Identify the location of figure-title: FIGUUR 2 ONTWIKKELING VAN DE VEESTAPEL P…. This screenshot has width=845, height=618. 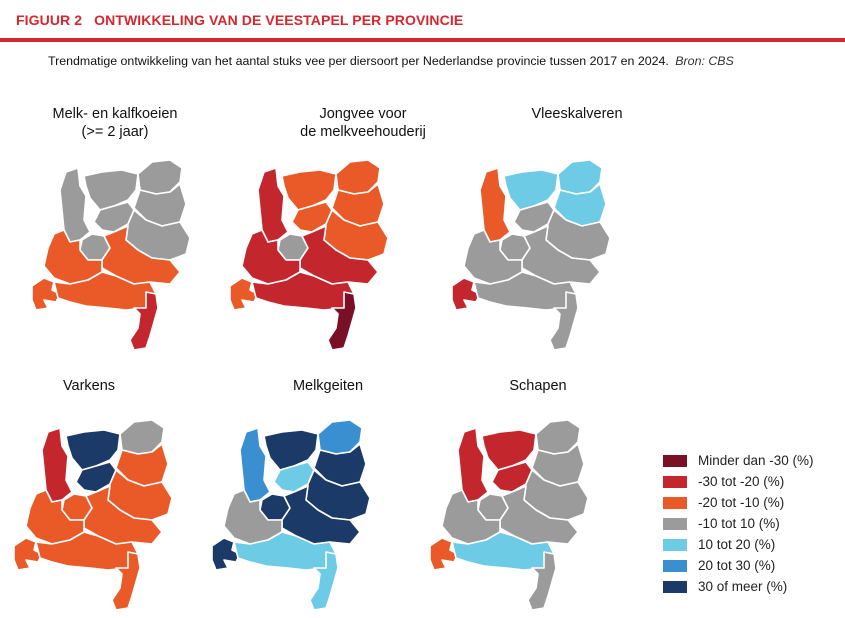
(239, 20).